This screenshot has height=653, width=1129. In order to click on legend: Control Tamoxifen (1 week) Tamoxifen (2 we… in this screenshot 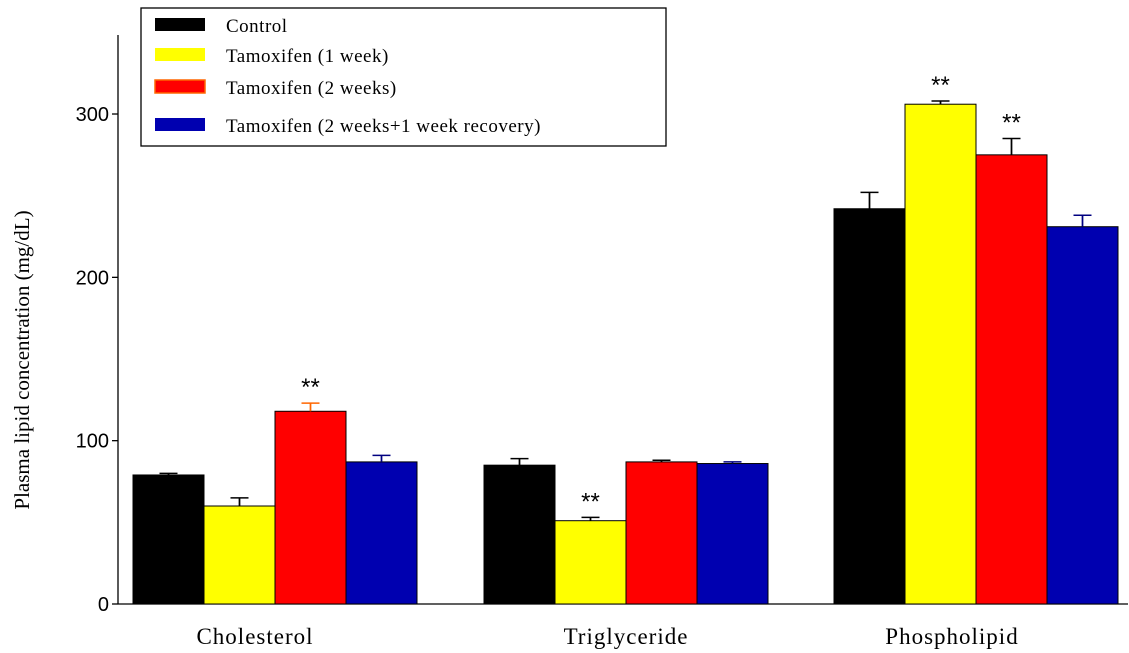, I will do `click(403, 77)`.